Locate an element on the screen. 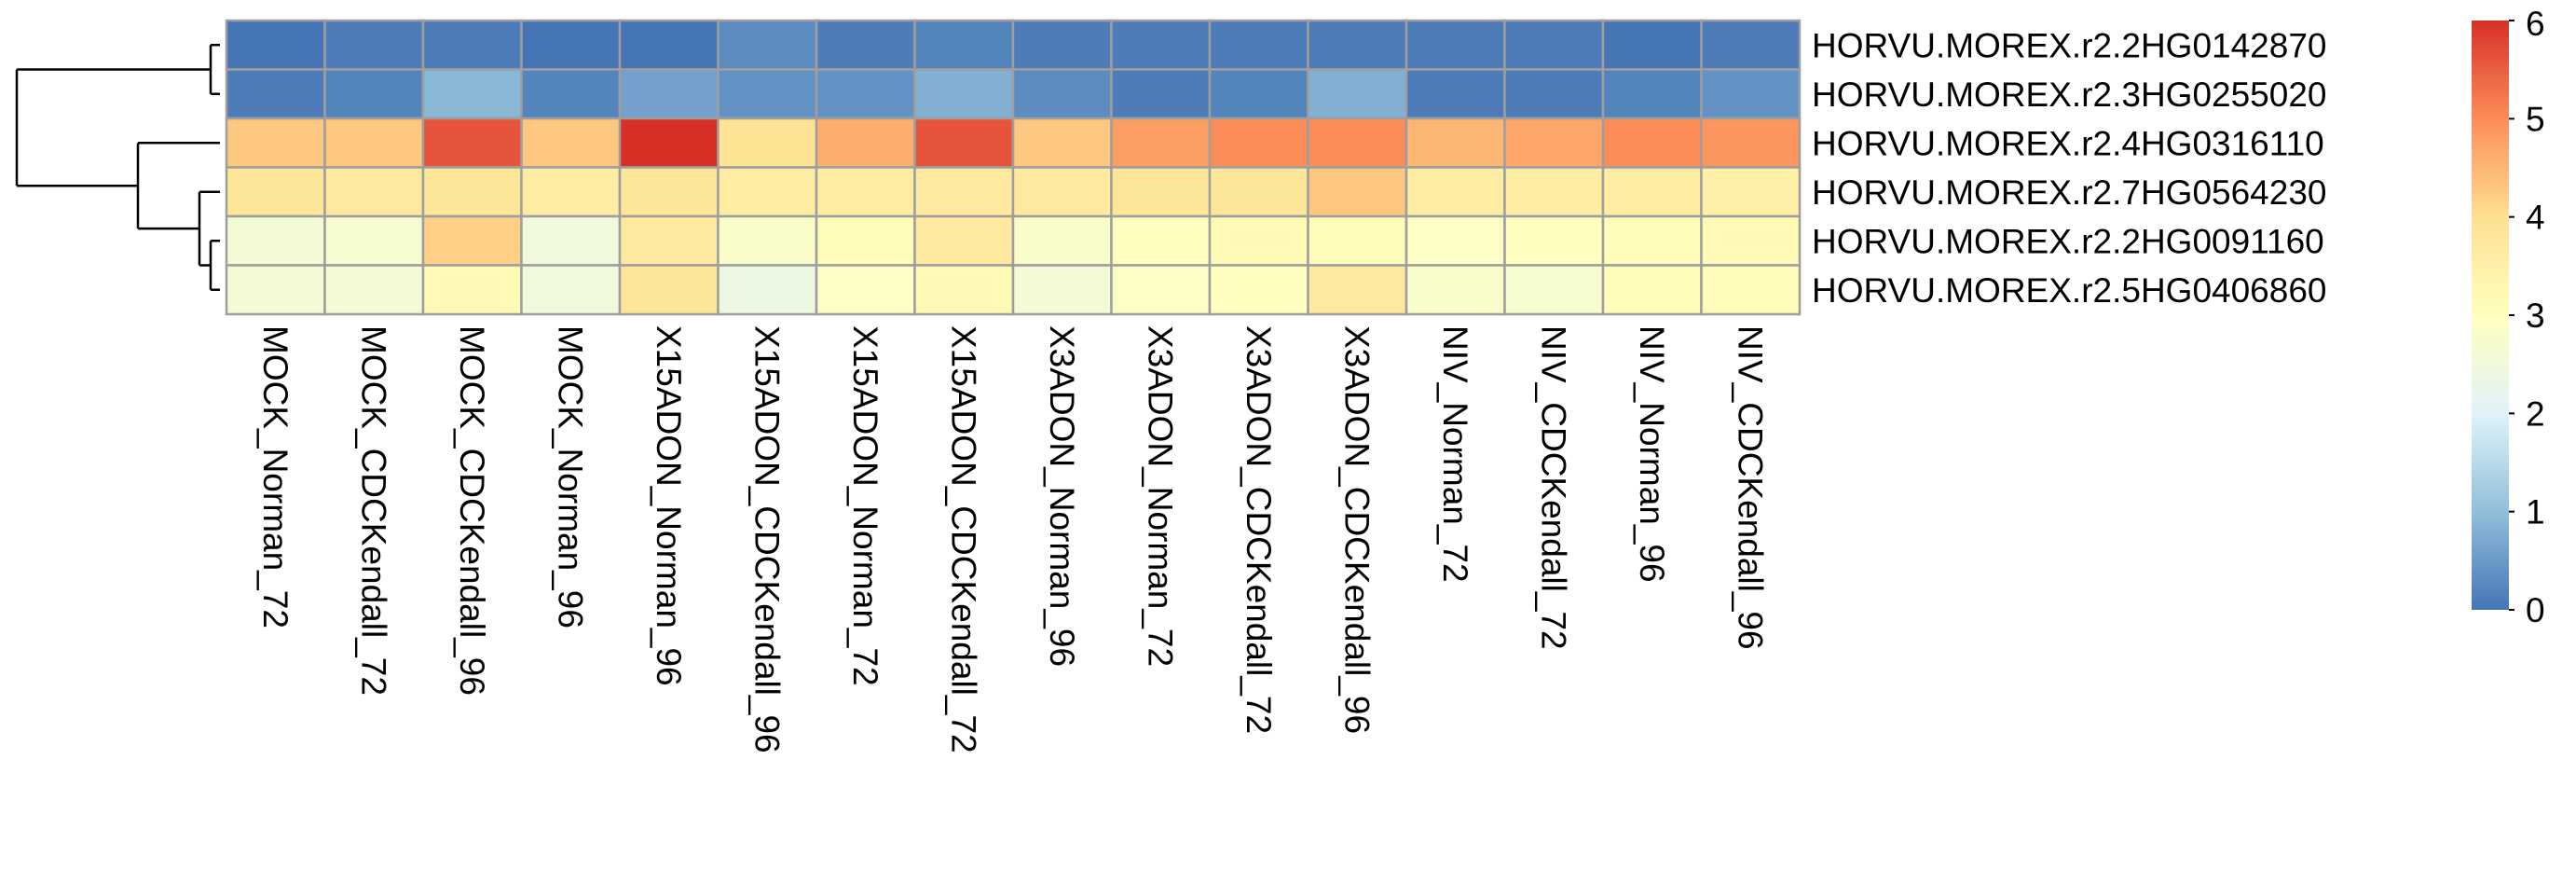 Image resolution: width=2576 pixels, height=870 pixels. column-label: X3ADON_CDCKendall_96 is located at coordinates (1356, 529).